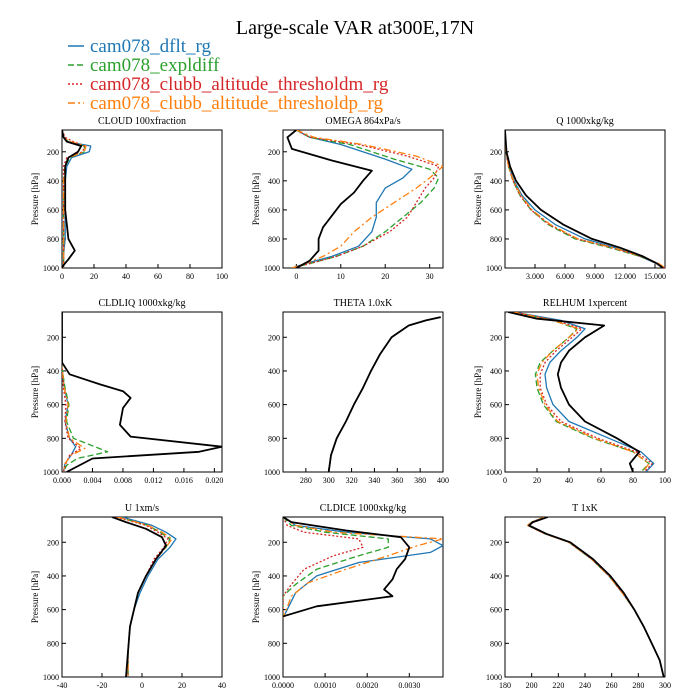  I want to click on x-tick-label: 0.0020, so click(367, 685).